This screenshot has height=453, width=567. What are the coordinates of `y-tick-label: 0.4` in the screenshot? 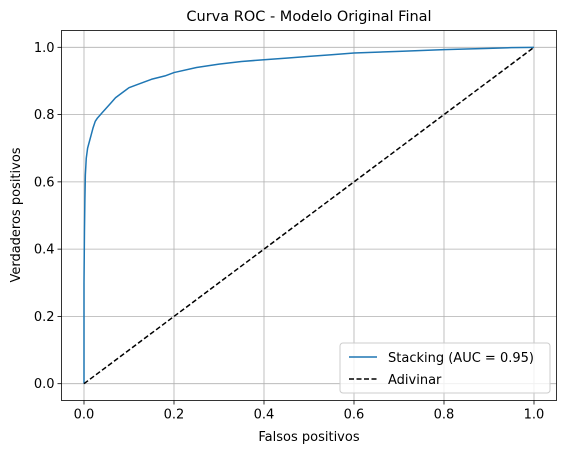 It's located at (44, 250).